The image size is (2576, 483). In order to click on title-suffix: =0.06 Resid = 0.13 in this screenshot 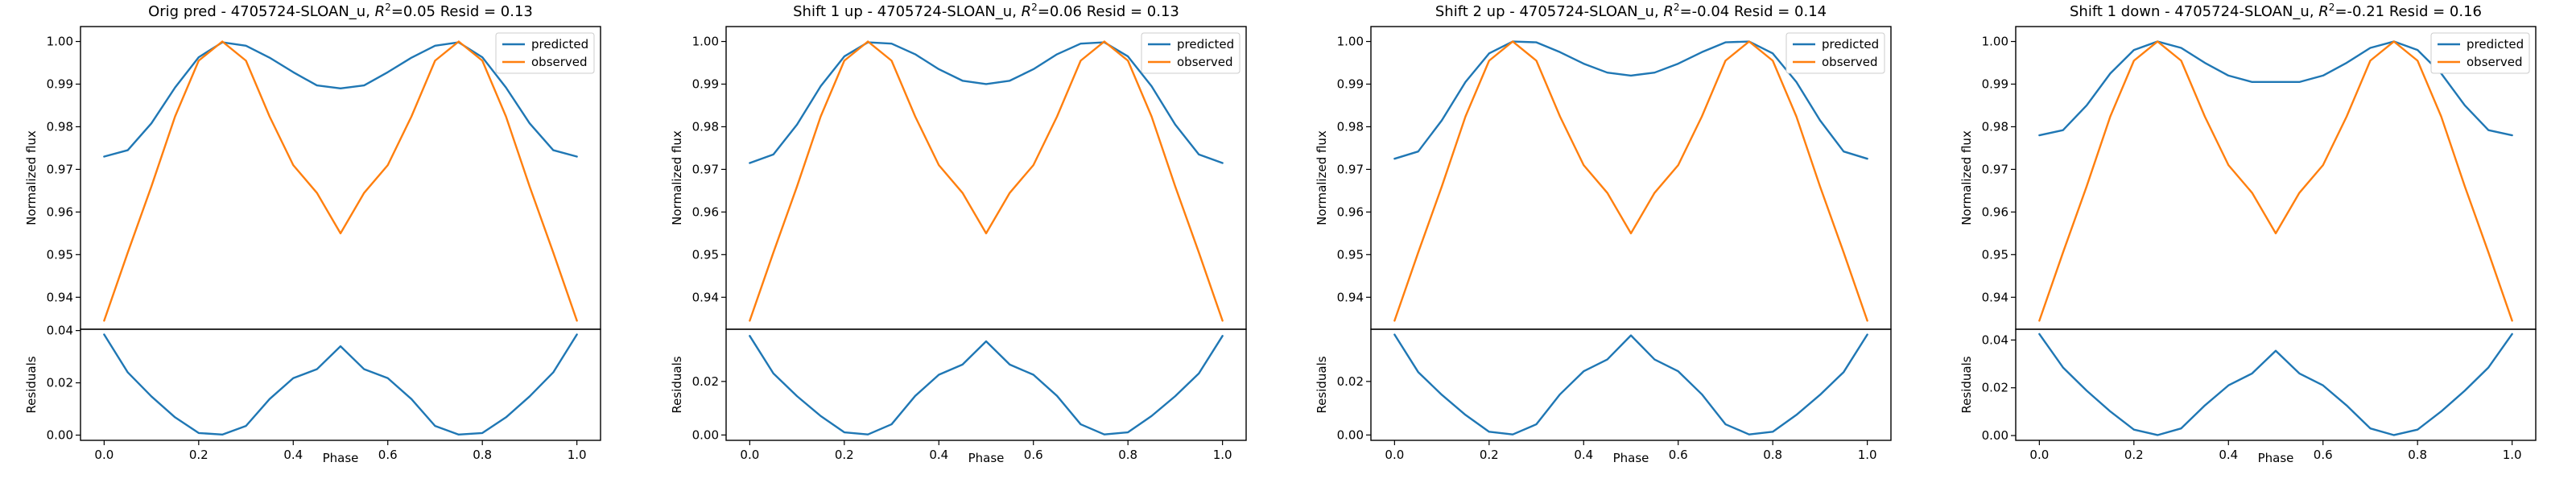, I will do `click(1108, 11)`.